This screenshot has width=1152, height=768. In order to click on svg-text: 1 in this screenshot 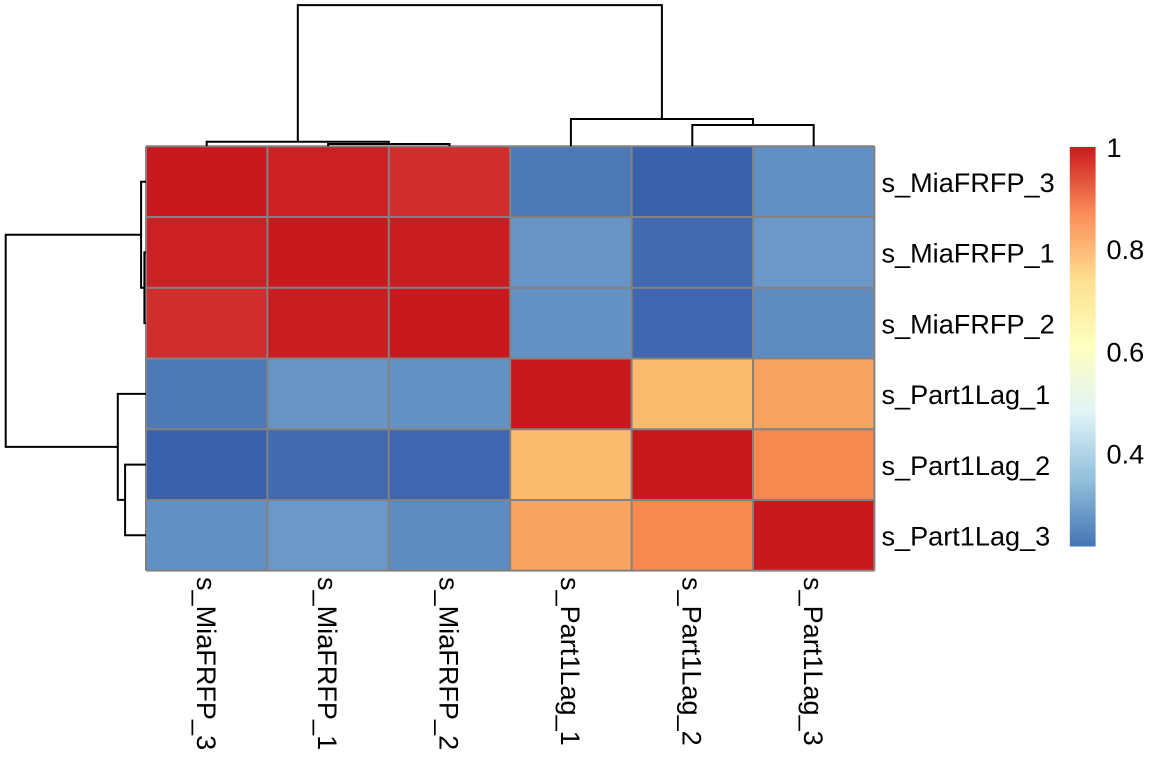, I will do `click(1114, 147)`.